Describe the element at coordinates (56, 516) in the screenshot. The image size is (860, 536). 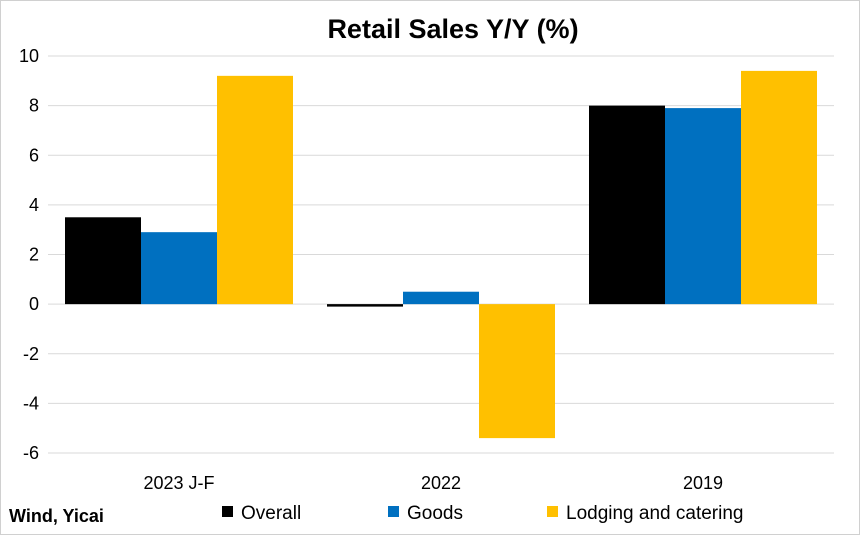
I see `source-note: Wind, Yicai` at that location.